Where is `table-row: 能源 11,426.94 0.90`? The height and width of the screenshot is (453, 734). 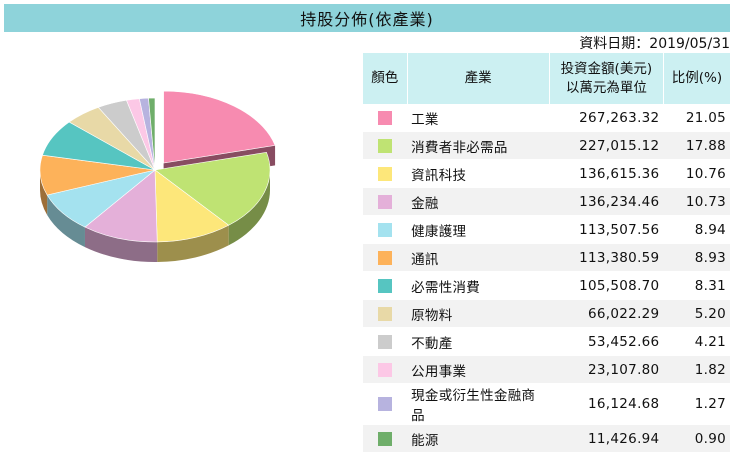
table-row: 能源 11,426.94 0.90 is located at coordinates (546, 438).